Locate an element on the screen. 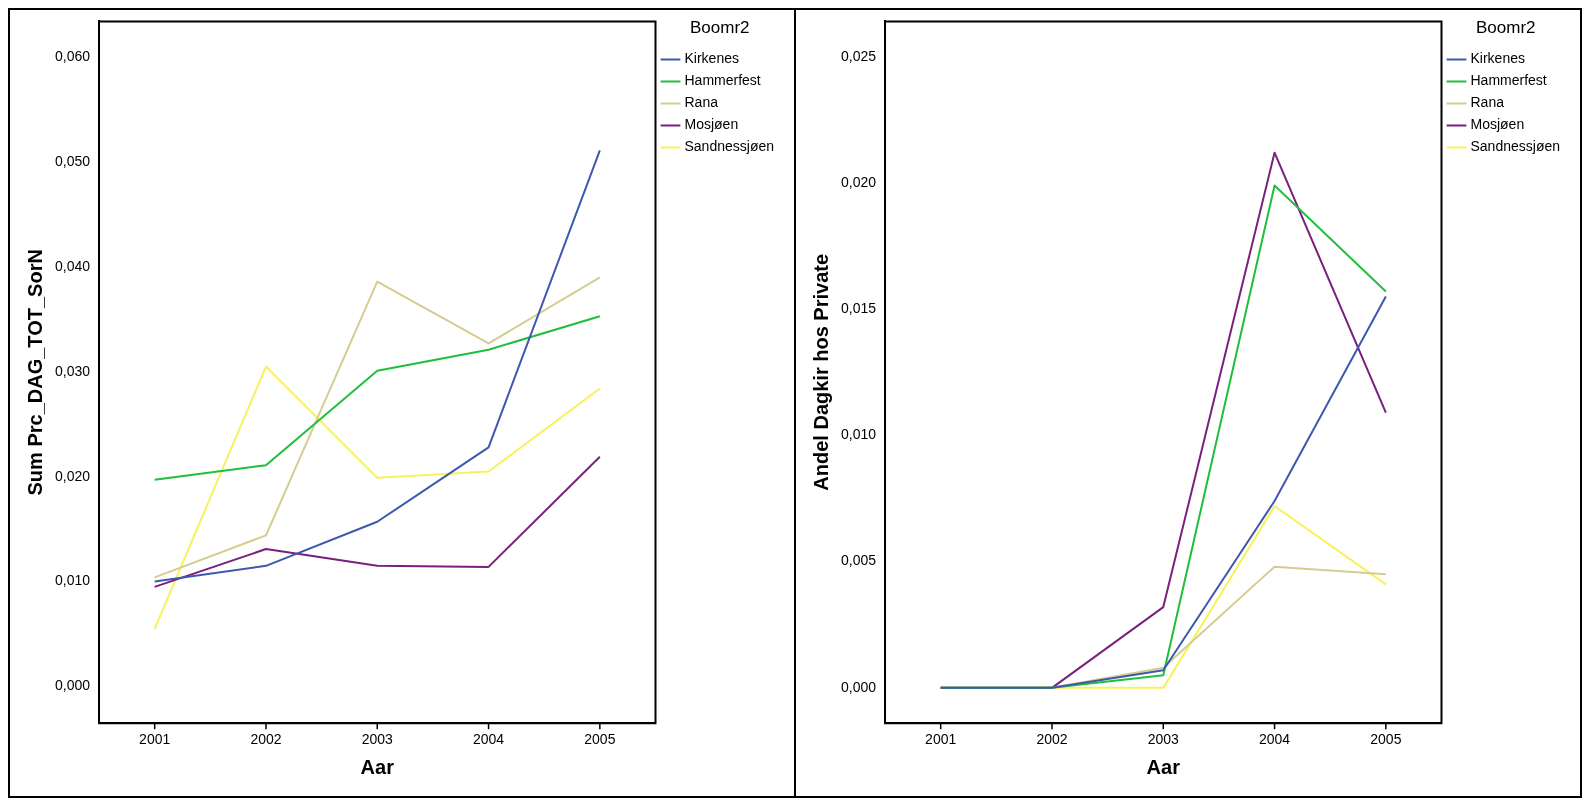 The height and width of the screenshot is (806, 1594). y-tick-label: 0,040 is located at coordinates (72, 265).